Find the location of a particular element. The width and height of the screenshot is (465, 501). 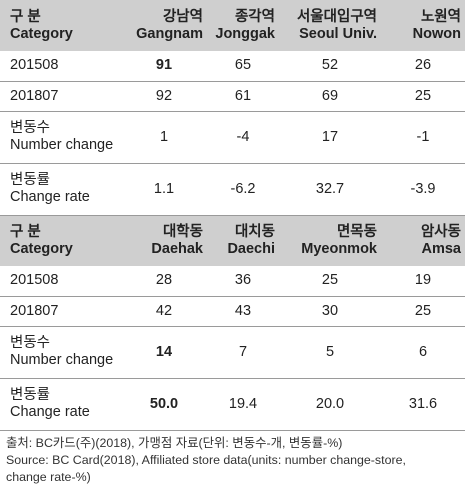

table-row: 변동률 Change rate 1.1 -6.2 32.7 -3.9 is located at coordinates (232, 189).